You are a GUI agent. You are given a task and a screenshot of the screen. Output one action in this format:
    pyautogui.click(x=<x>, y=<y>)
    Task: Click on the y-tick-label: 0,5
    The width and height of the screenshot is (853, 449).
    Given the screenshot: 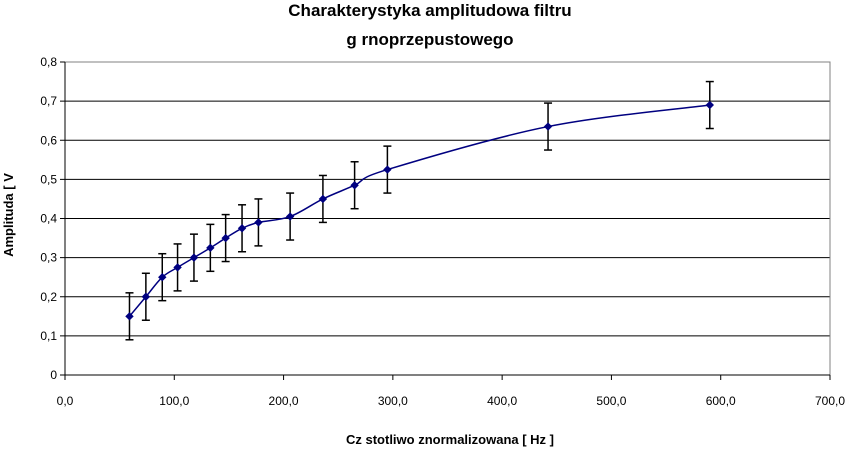 What is the action you would take?
    pyautogui.click(x=48, y=179)
    